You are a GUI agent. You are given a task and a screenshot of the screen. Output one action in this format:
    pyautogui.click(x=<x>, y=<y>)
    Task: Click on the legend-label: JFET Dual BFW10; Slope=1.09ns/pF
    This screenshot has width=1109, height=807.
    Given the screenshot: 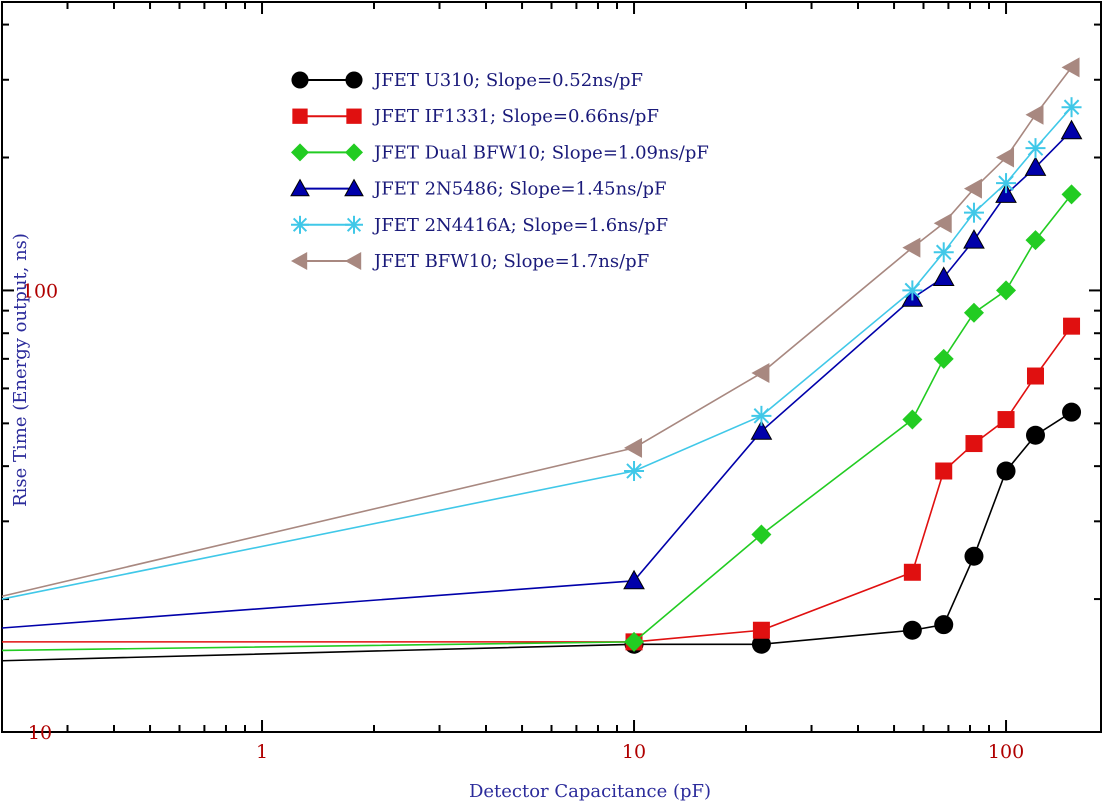 What is the action you would take?
    pyautogui.click(x=540, y=152)
    